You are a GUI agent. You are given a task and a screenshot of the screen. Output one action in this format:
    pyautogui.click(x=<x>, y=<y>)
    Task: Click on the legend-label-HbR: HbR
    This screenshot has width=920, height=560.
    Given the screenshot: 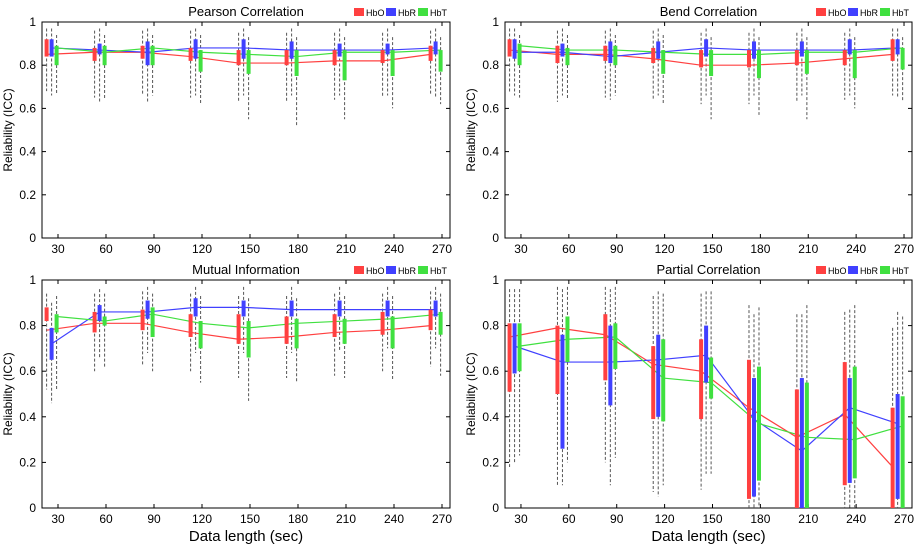 What is the action you would take?
    pyautogui.click(x=407, y=13)
    